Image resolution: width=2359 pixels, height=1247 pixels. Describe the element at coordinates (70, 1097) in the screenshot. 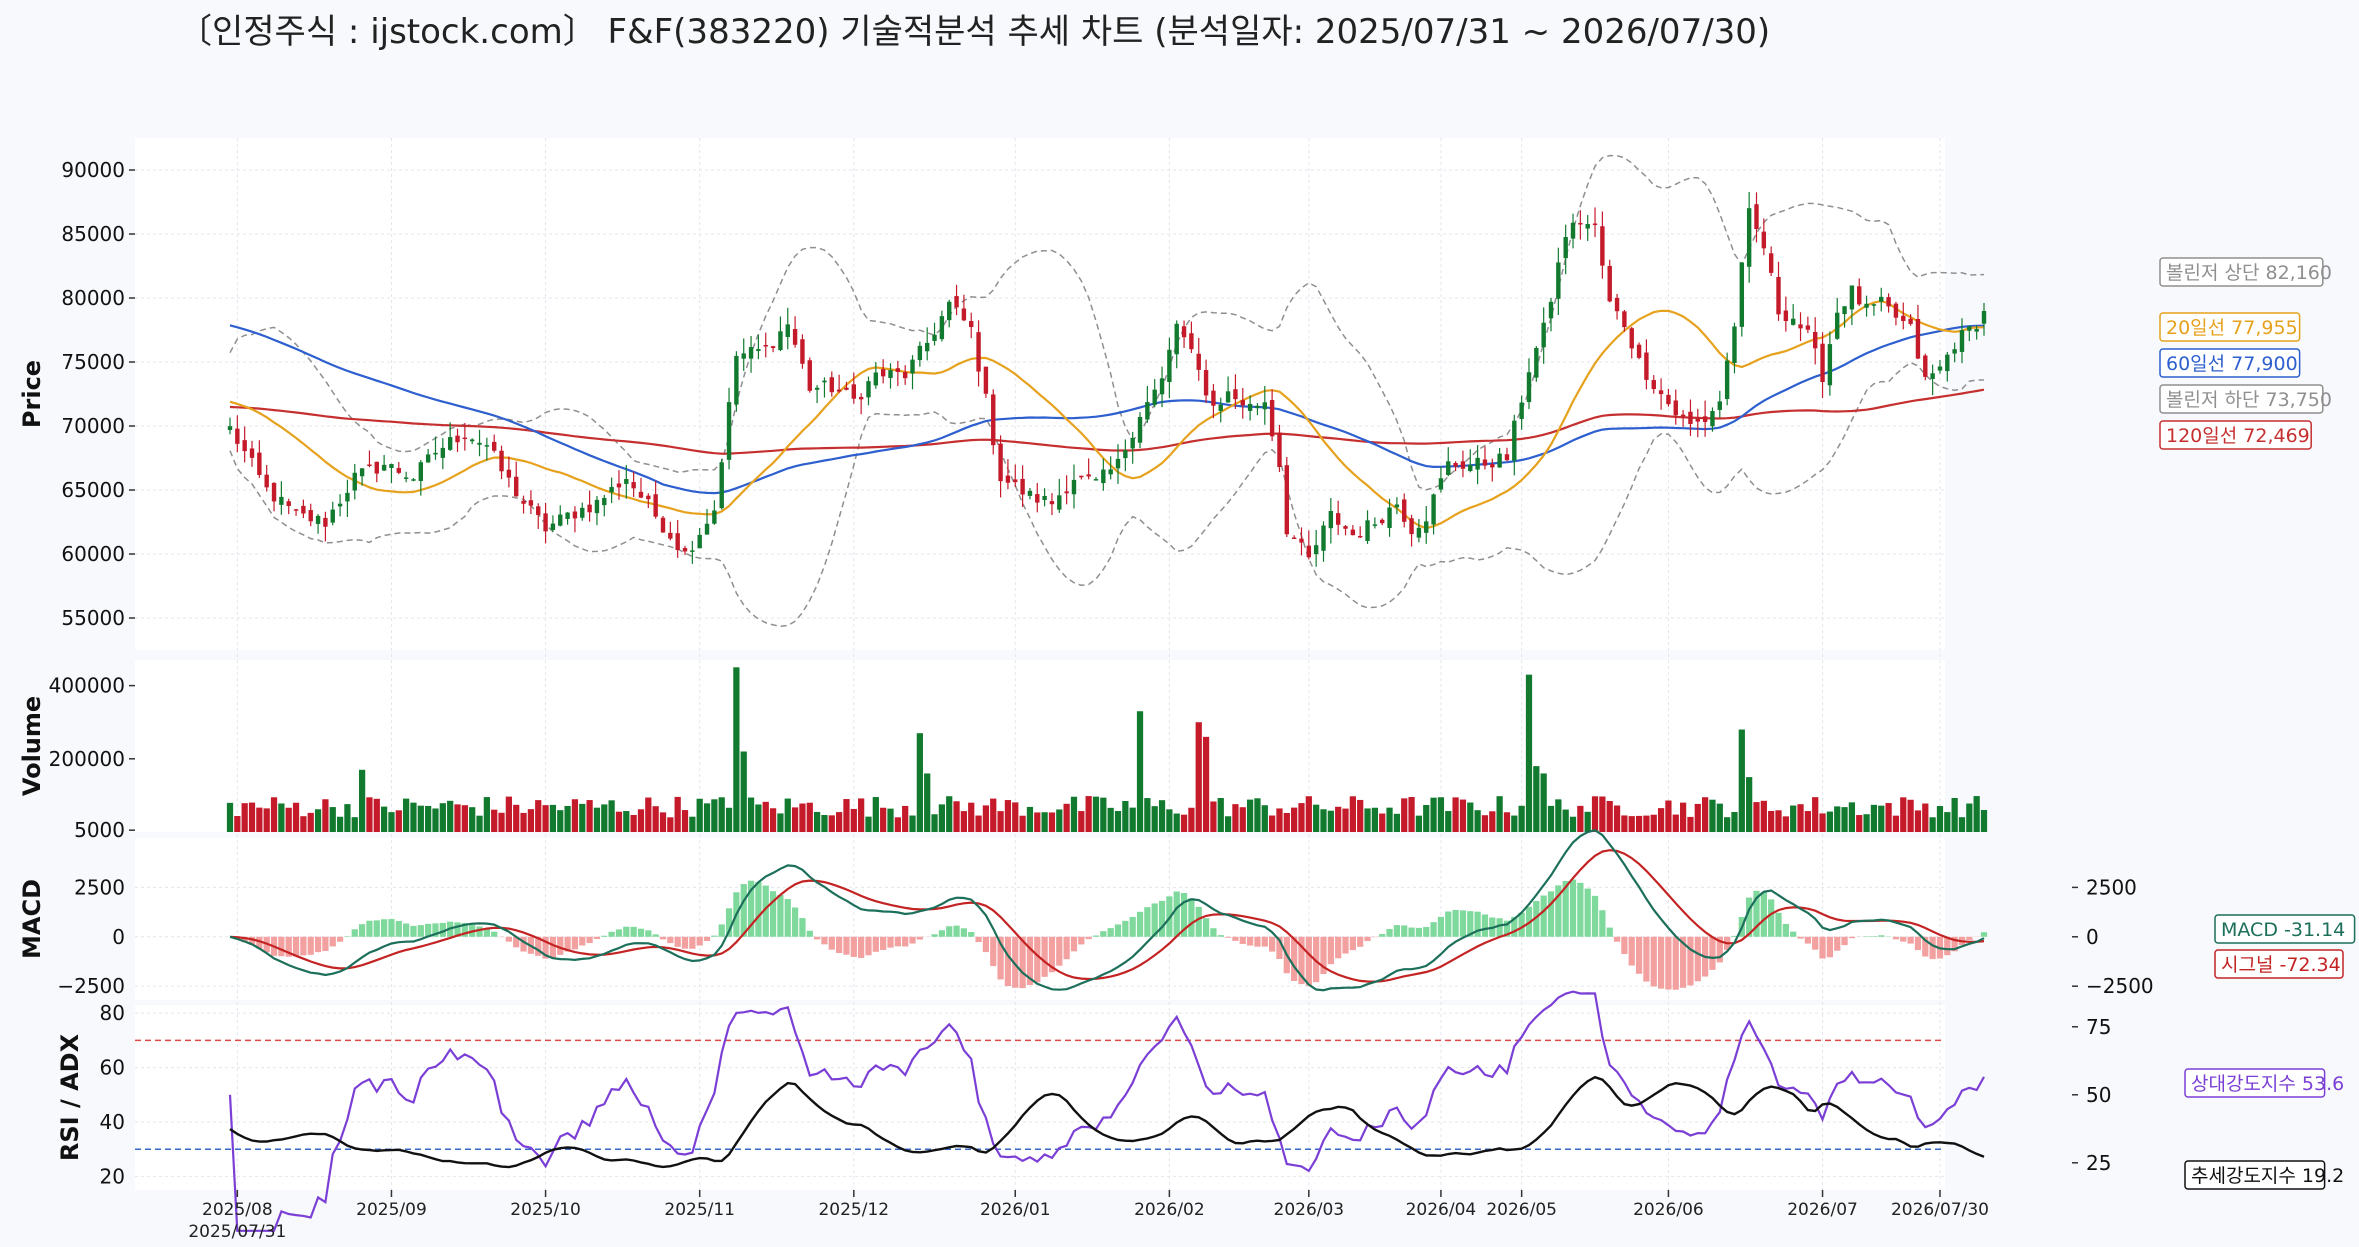

I see `axis-label: RSI / ADX` at that location.